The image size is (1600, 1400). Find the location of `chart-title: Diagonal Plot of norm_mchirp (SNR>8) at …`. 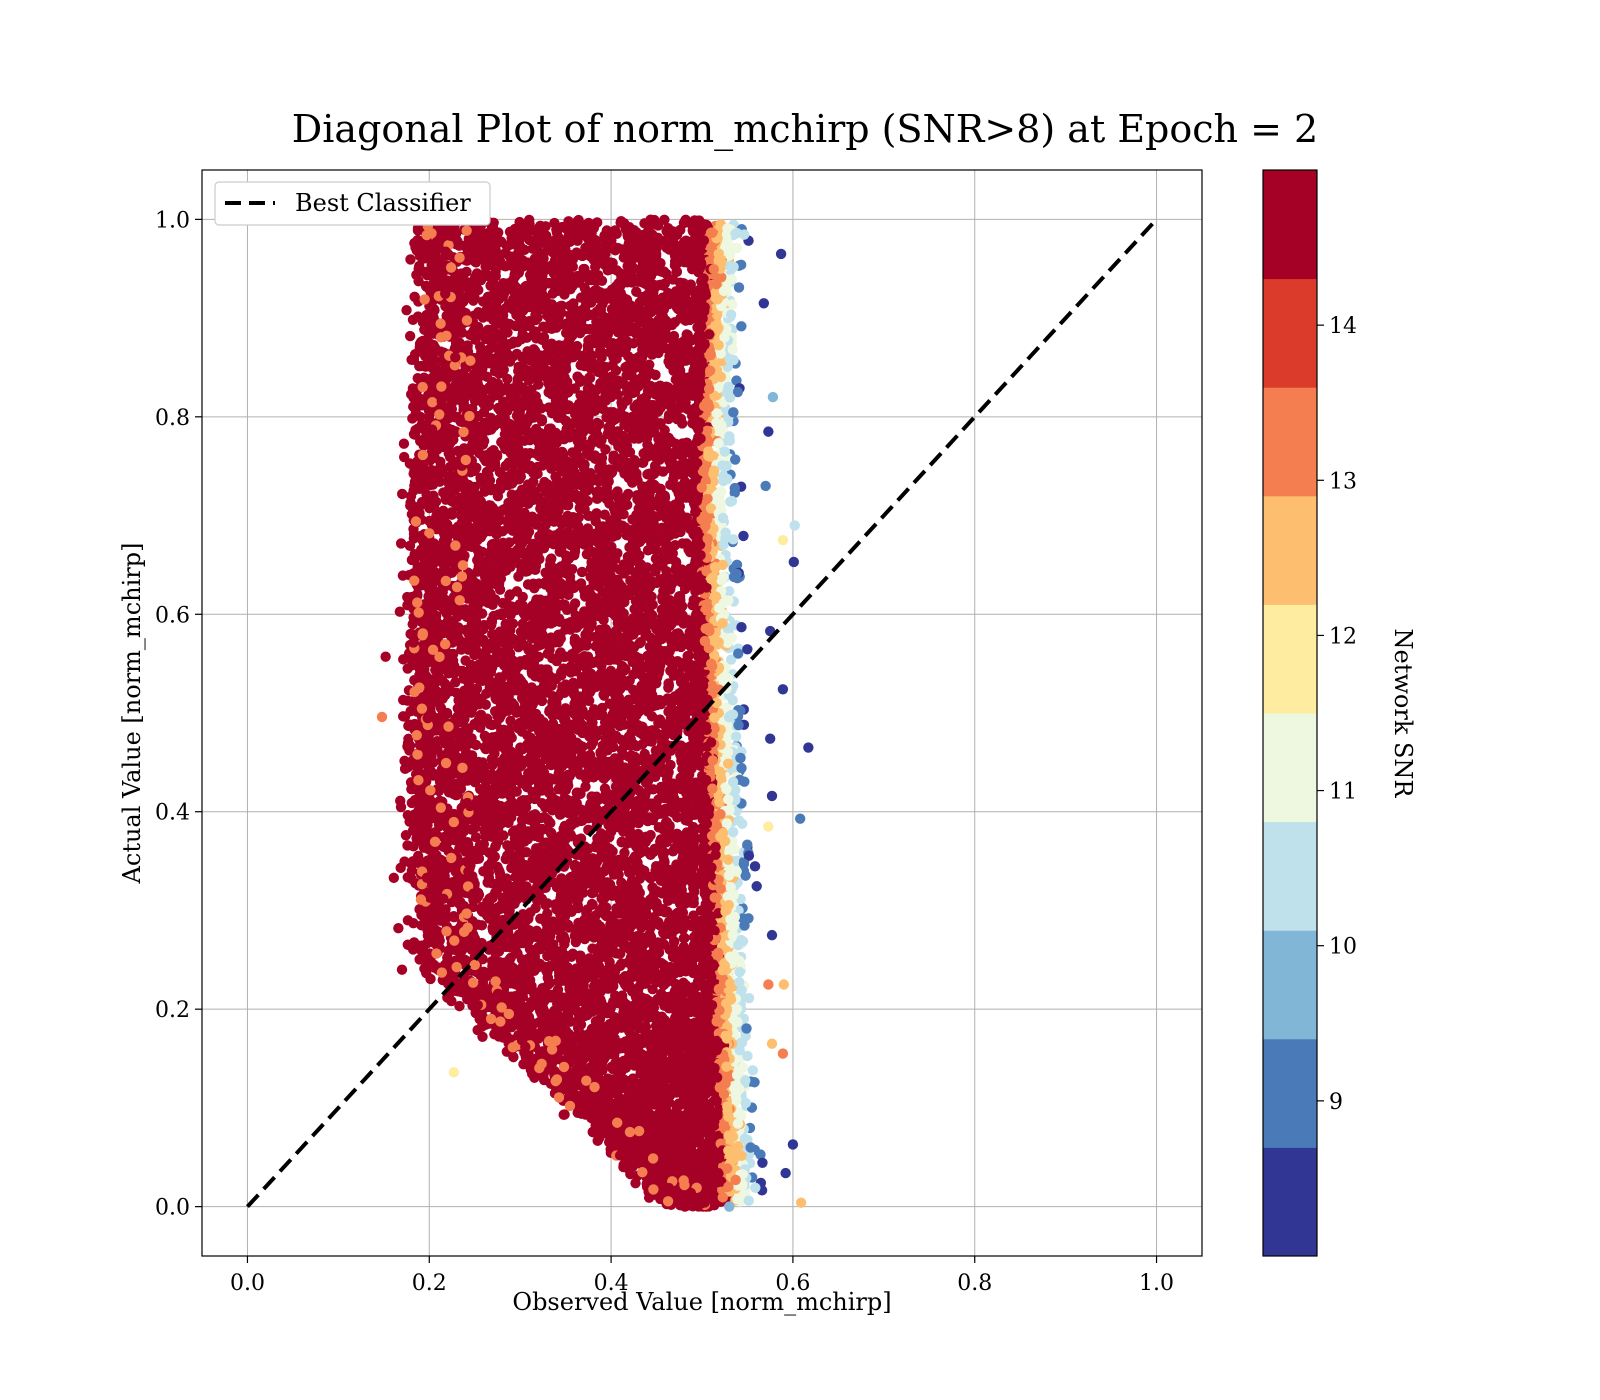

chart-title: Diagonal Plot of norm_mchirp (SNR>8) at … is located at coordinates (805, 129).